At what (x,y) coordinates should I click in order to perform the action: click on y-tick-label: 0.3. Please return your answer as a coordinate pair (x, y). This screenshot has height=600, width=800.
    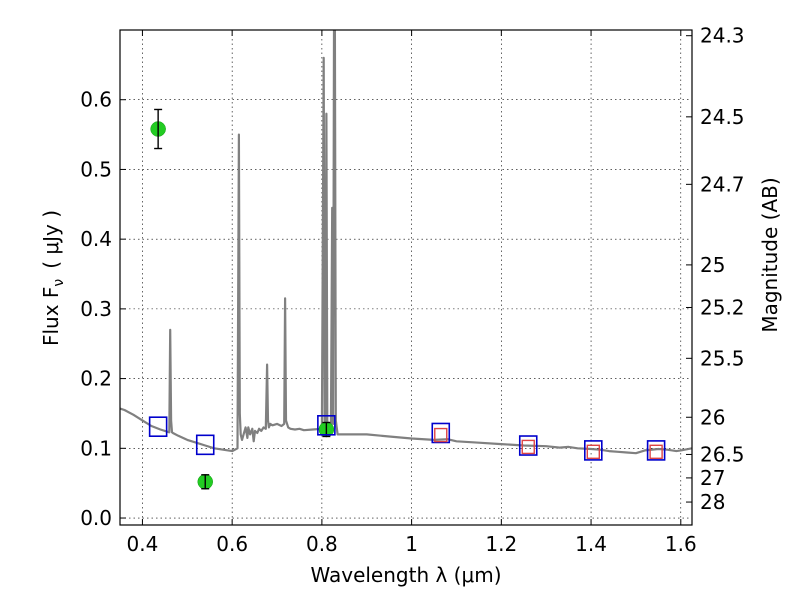
    Looking at the image, I should click on (96, 309).